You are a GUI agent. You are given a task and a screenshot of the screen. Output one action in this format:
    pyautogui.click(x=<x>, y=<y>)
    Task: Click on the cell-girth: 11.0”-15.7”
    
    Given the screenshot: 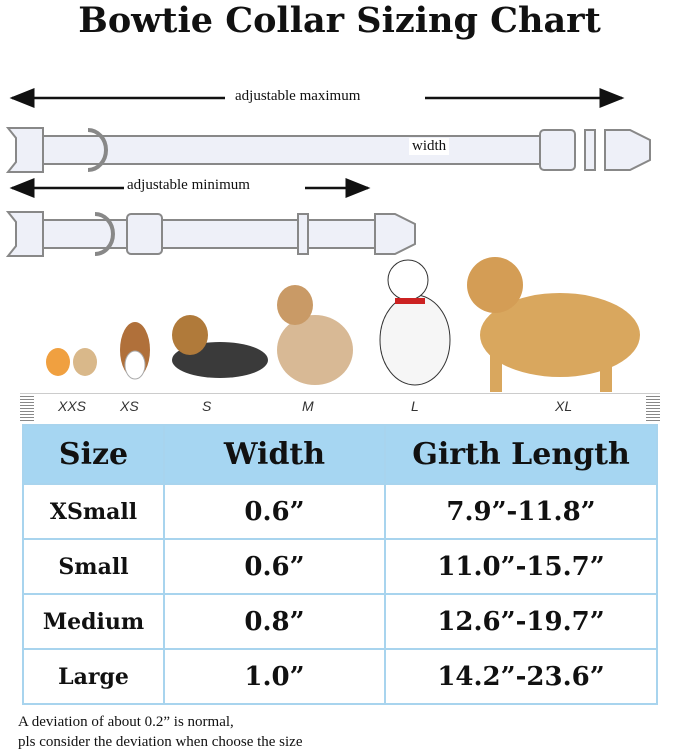 What is the action you would take?
    pyautogui.click(x=521, y=566)
    